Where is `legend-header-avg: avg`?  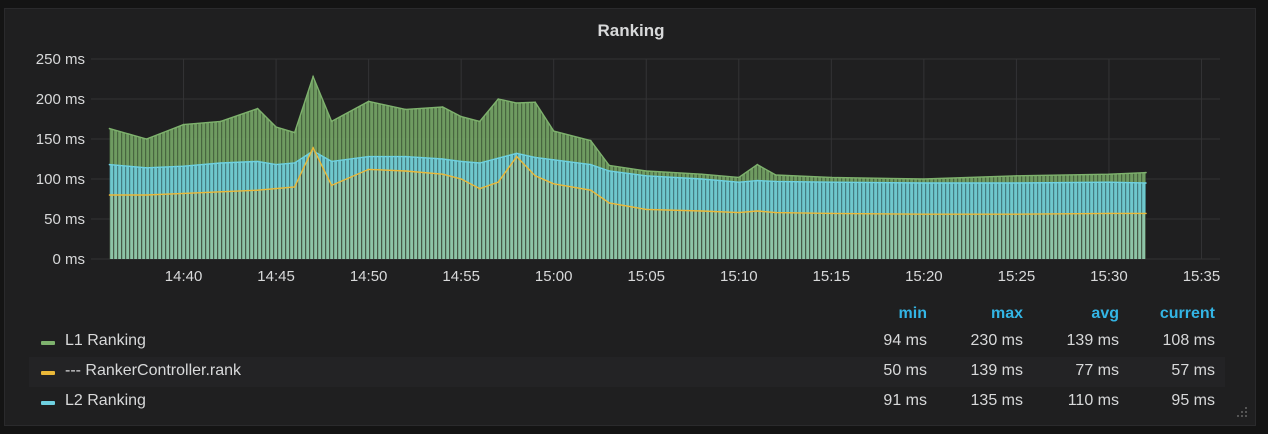 legend-header-avg: avg is located at coordinates (1105, 313).